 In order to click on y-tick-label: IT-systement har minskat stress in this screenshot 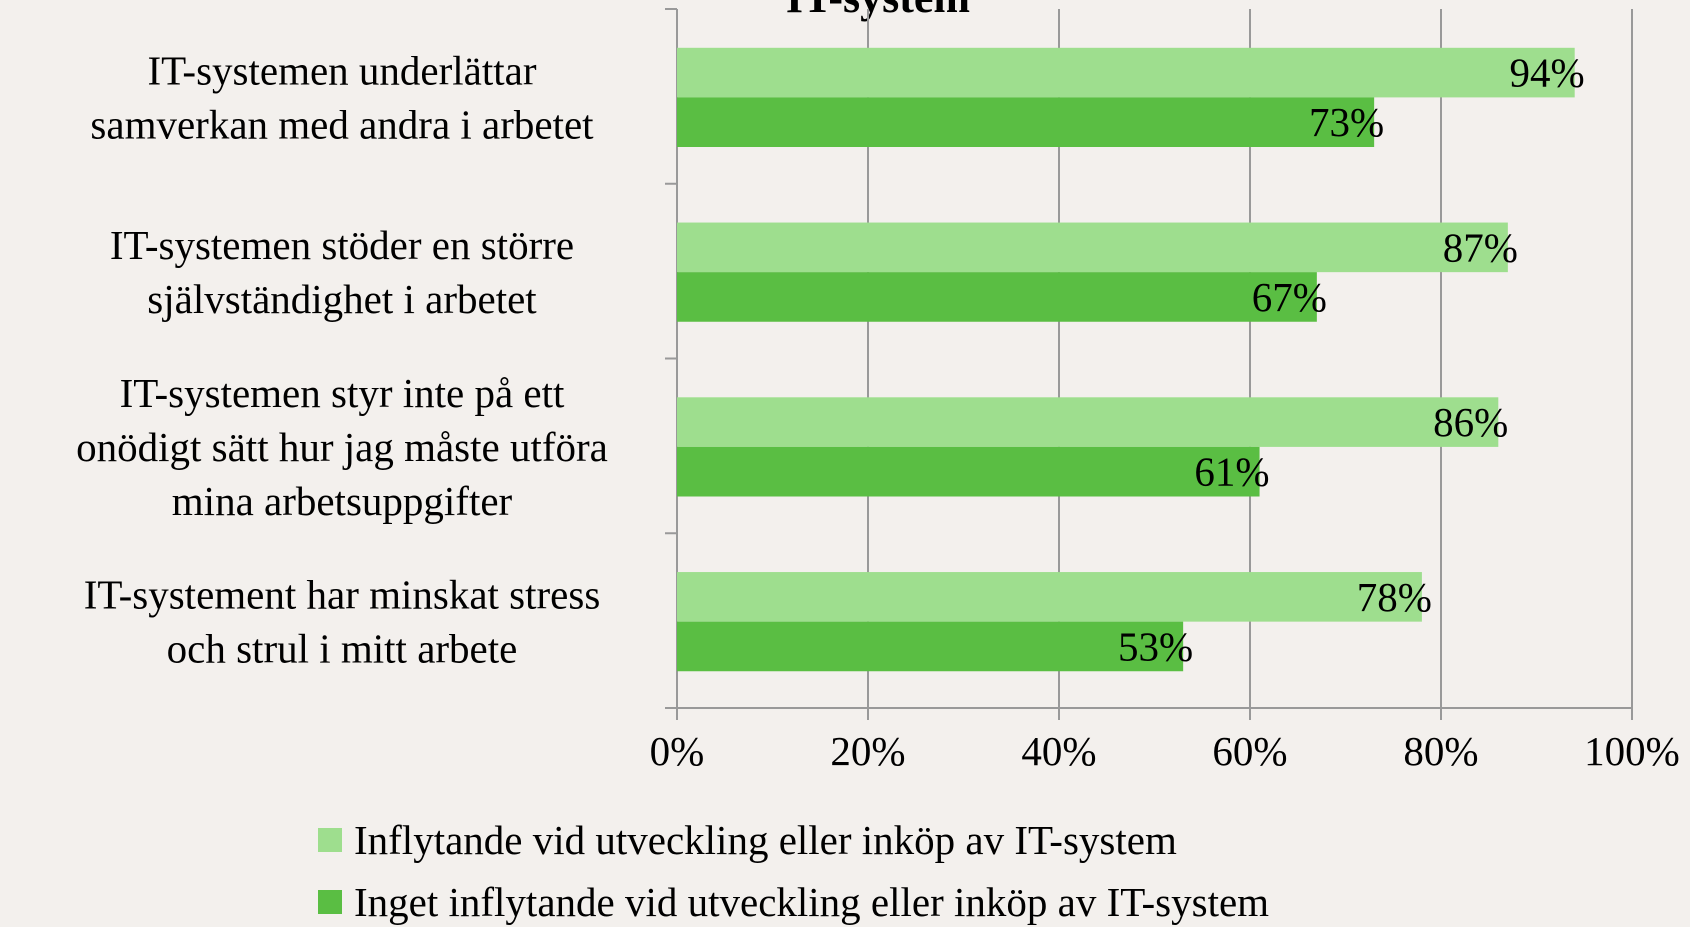, I will do `click(342, 595)`.